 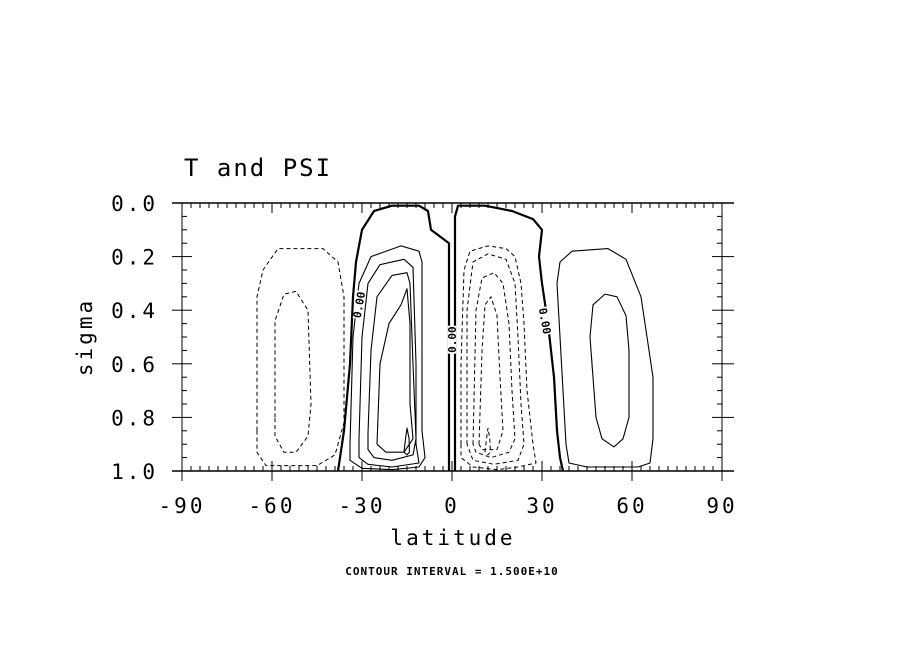 I want to click on x-axis-title: latitude, so click(x=452, y=538).